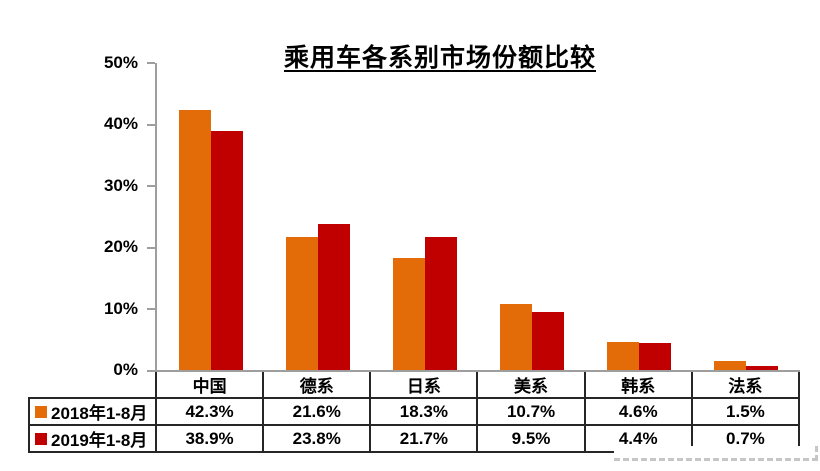  I want to click on table-corner-spacer, so click(92, 385).